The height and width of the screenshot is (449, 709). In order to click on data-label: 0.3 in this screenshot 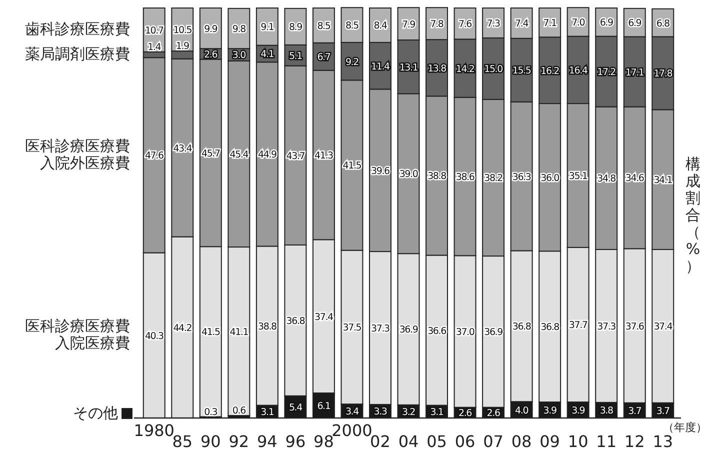, I will do `click(211, 412)`.